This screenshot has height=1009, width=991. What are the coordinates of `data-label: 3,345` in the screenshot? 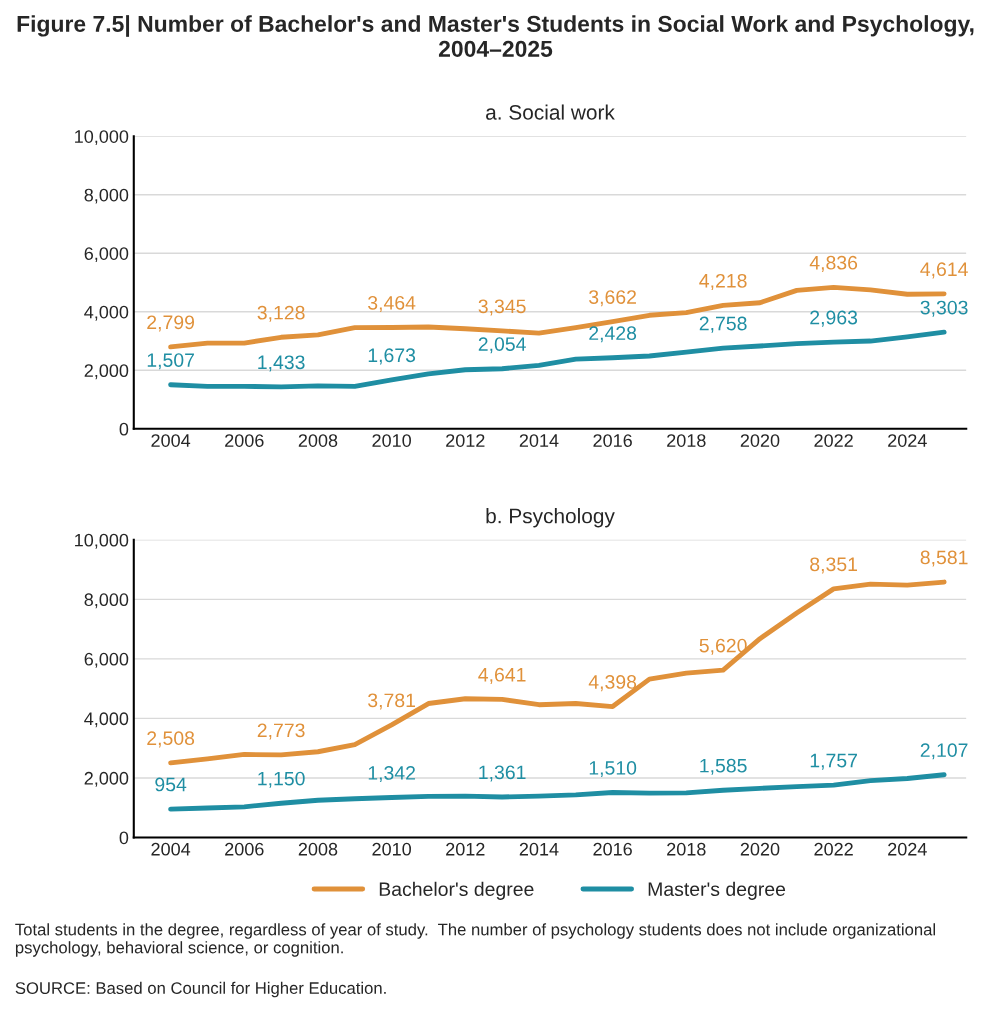 It's located at (502, 307).